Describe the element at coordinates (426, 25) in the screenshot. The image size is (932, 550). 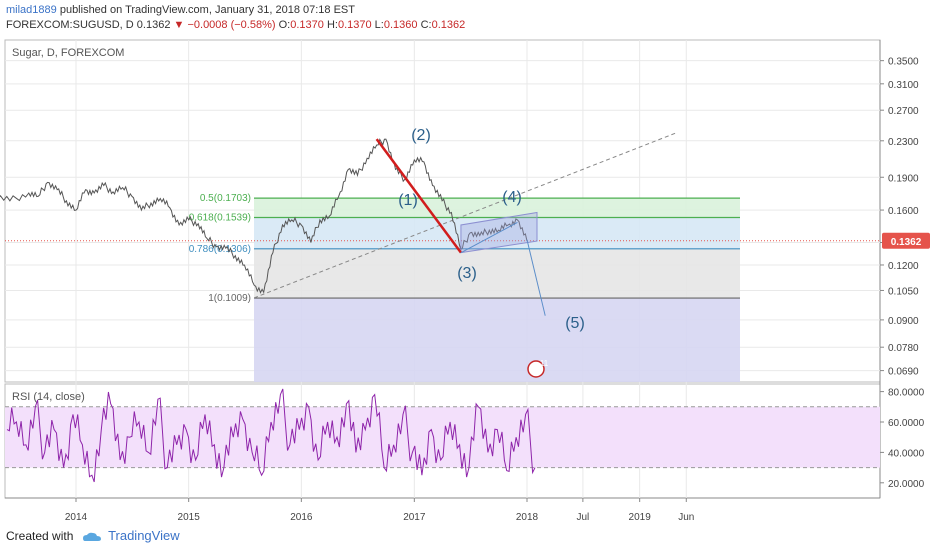
I see `close-label: C:` at that location.